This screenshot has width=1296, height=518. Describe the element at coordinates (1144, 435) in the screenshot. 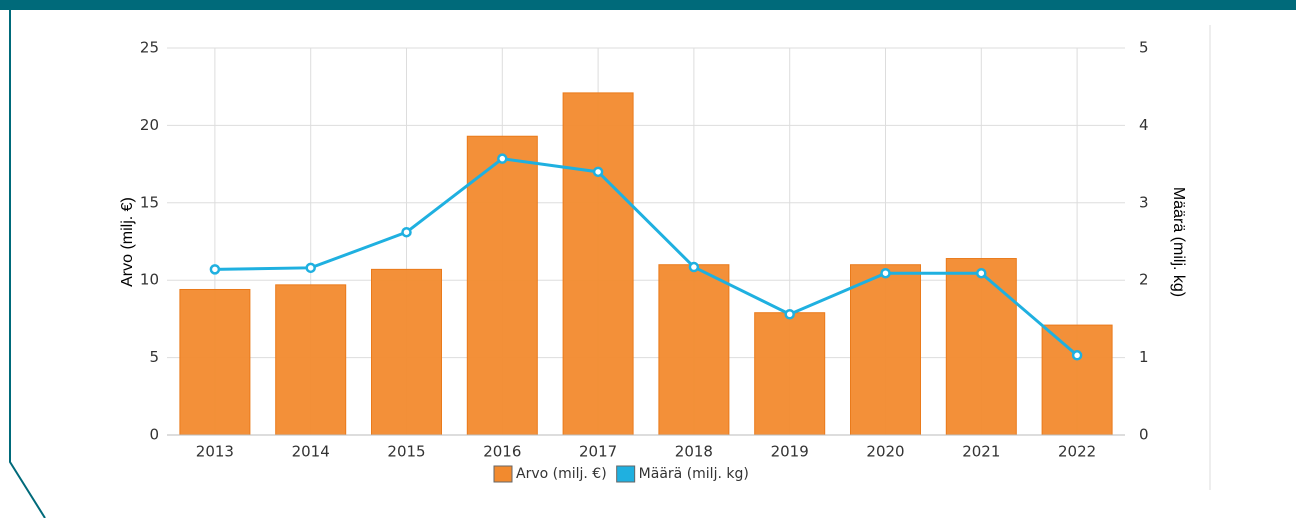

I see `y2-tick-label: 0` at that location.